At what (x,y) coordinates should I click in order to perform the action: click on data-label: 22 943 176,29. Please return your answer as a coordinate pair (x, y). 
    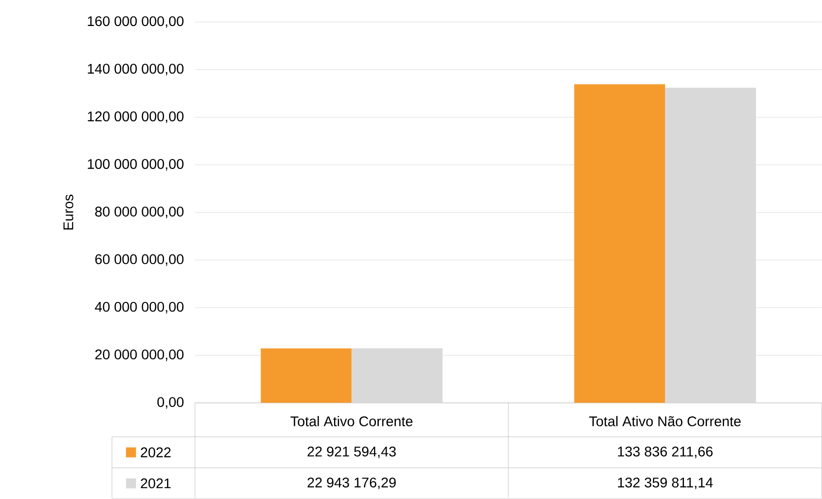
    Looking at the image, I should click on (352, 484).